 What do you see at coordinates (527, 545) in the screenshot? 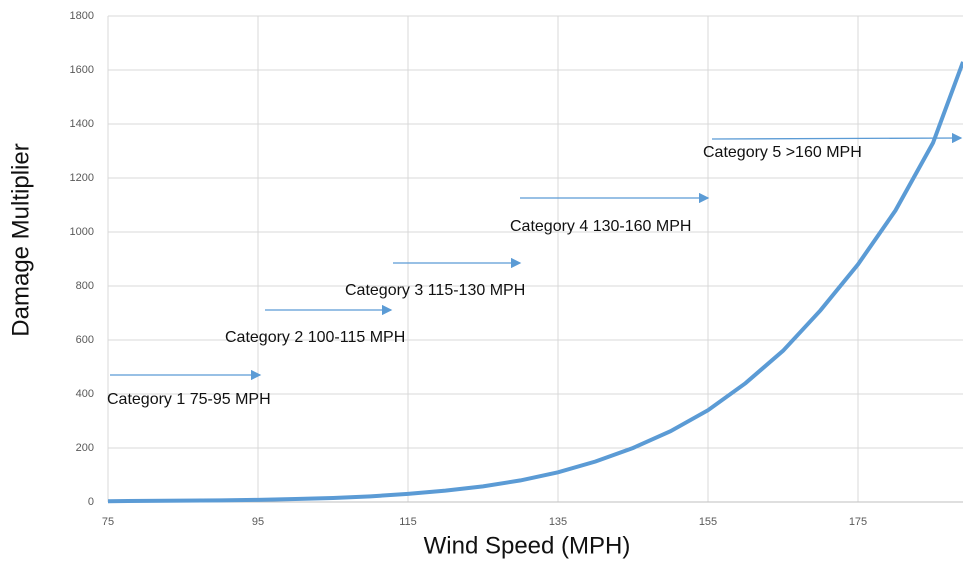
I see `x-axis-title: Wind Speed (MPH)` at bounding box center [527, 545].